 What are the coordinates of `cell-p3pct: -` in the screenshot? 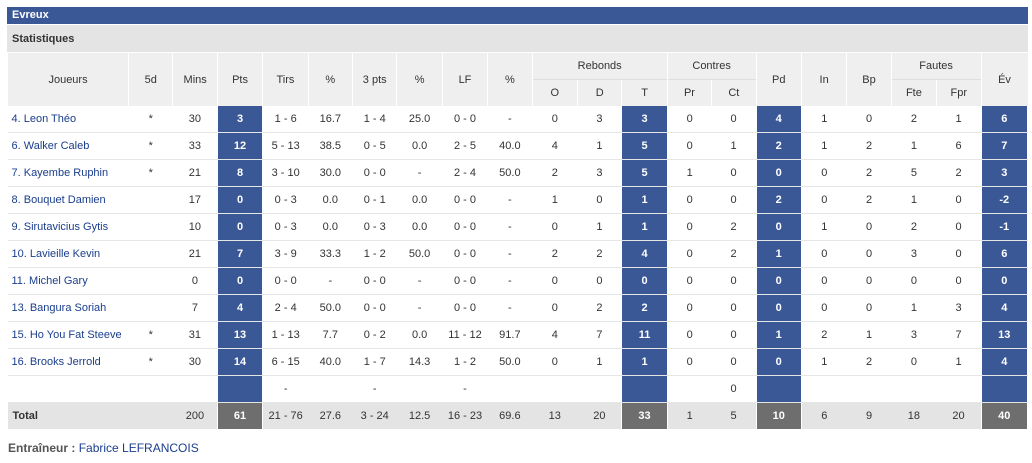 It's located at (419, 173).